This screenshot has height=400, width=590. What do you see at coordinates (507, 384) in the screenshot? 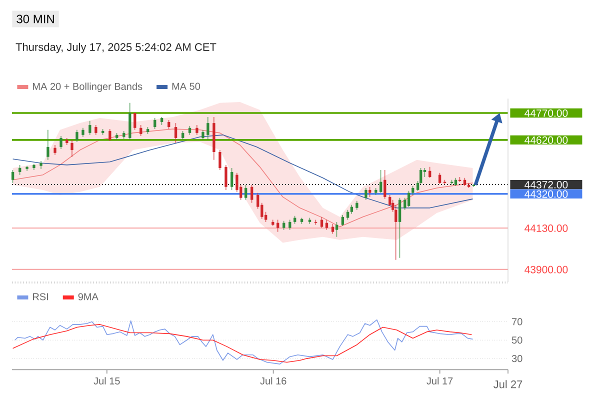
I see `text: Jul 27` at bounding box center [507, 384].